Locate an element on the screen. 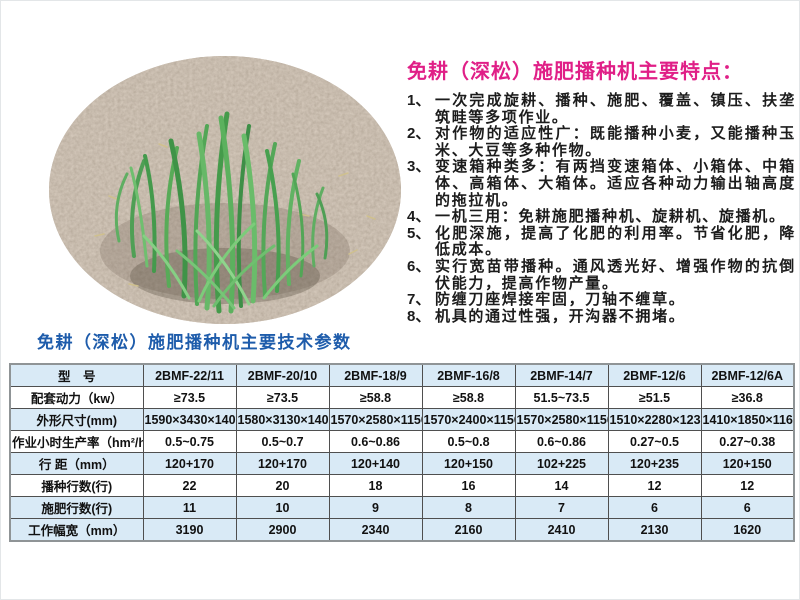 This screenshot has width=800, height=600. model-name-cell: 2BMF-16/8 is located at coordinates (468, 375).